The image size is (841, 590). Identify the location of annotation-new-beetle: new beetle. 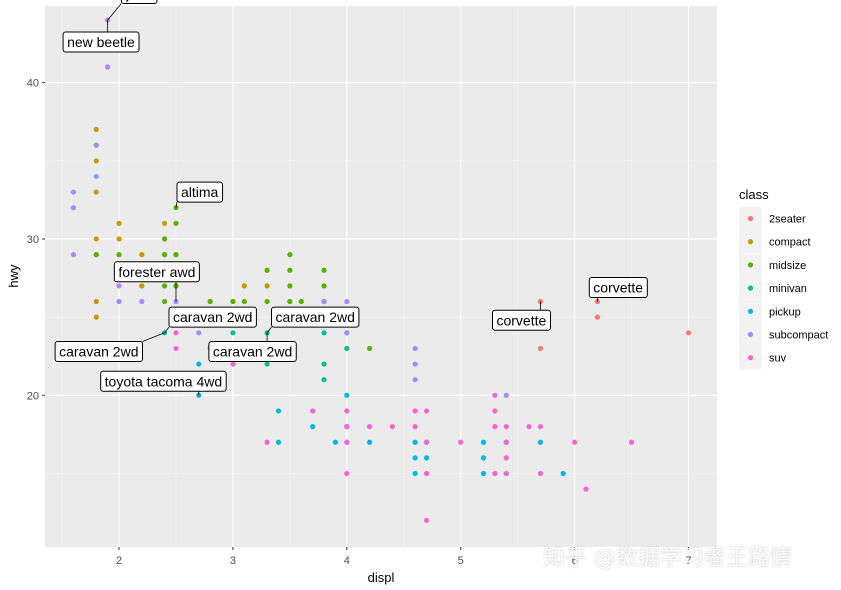
(101, 36).